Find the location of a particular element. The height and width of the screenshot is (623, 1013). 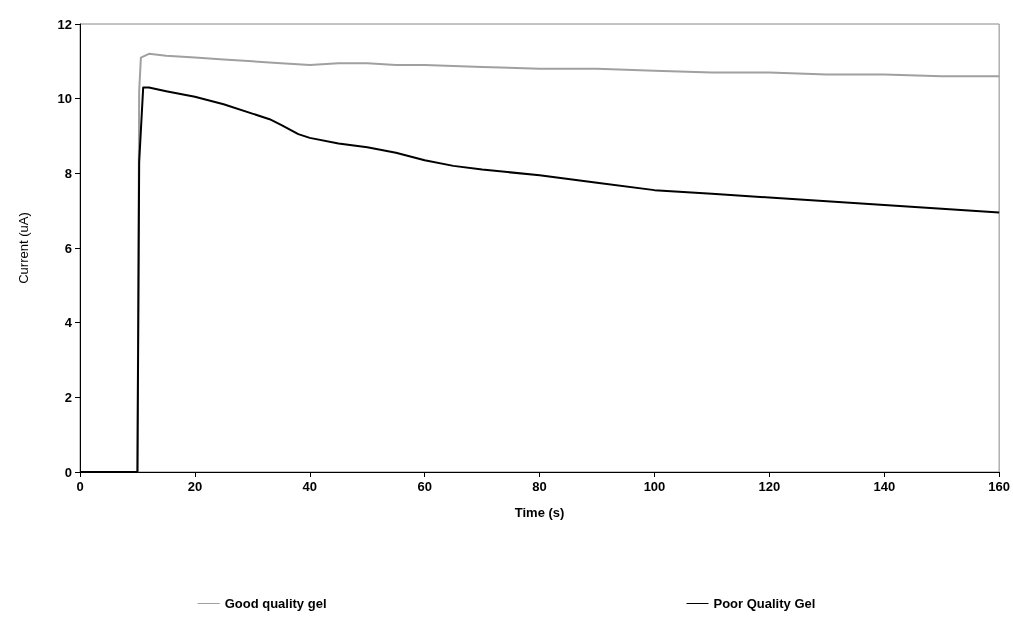

x-tick-label: 140 is located at coordinates (884, 486).